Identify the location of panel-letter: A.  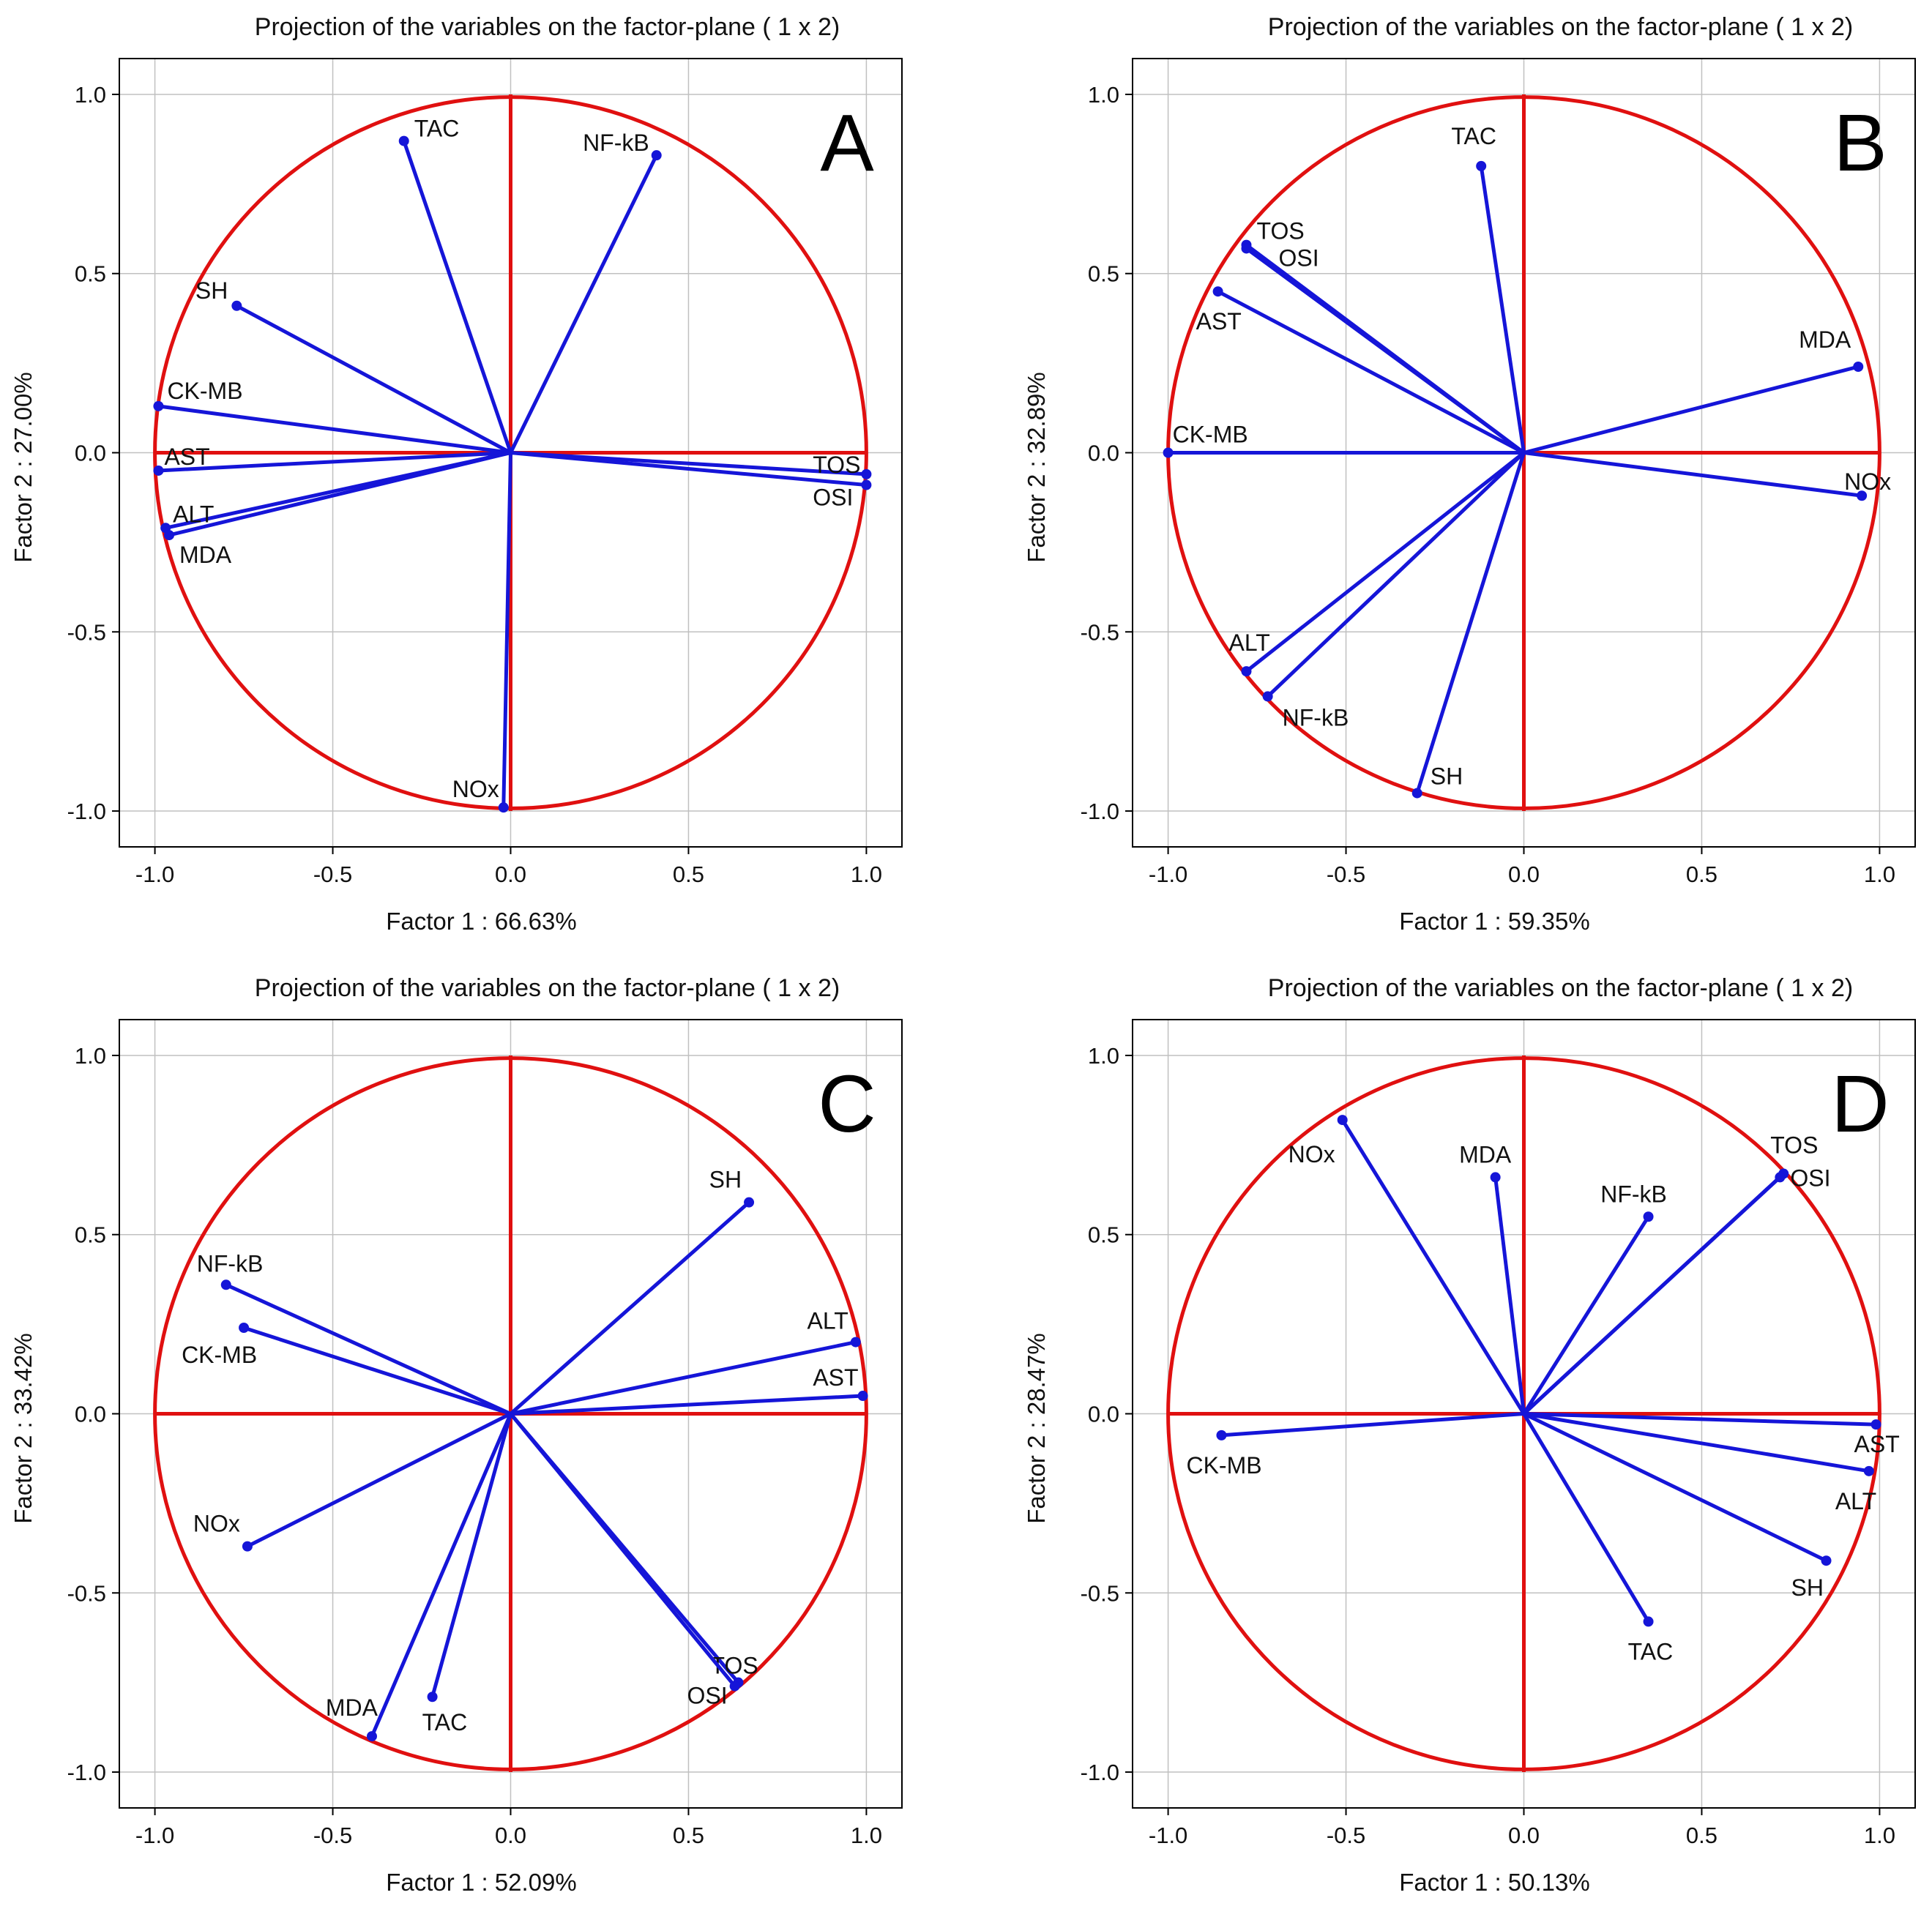
(847, 143).